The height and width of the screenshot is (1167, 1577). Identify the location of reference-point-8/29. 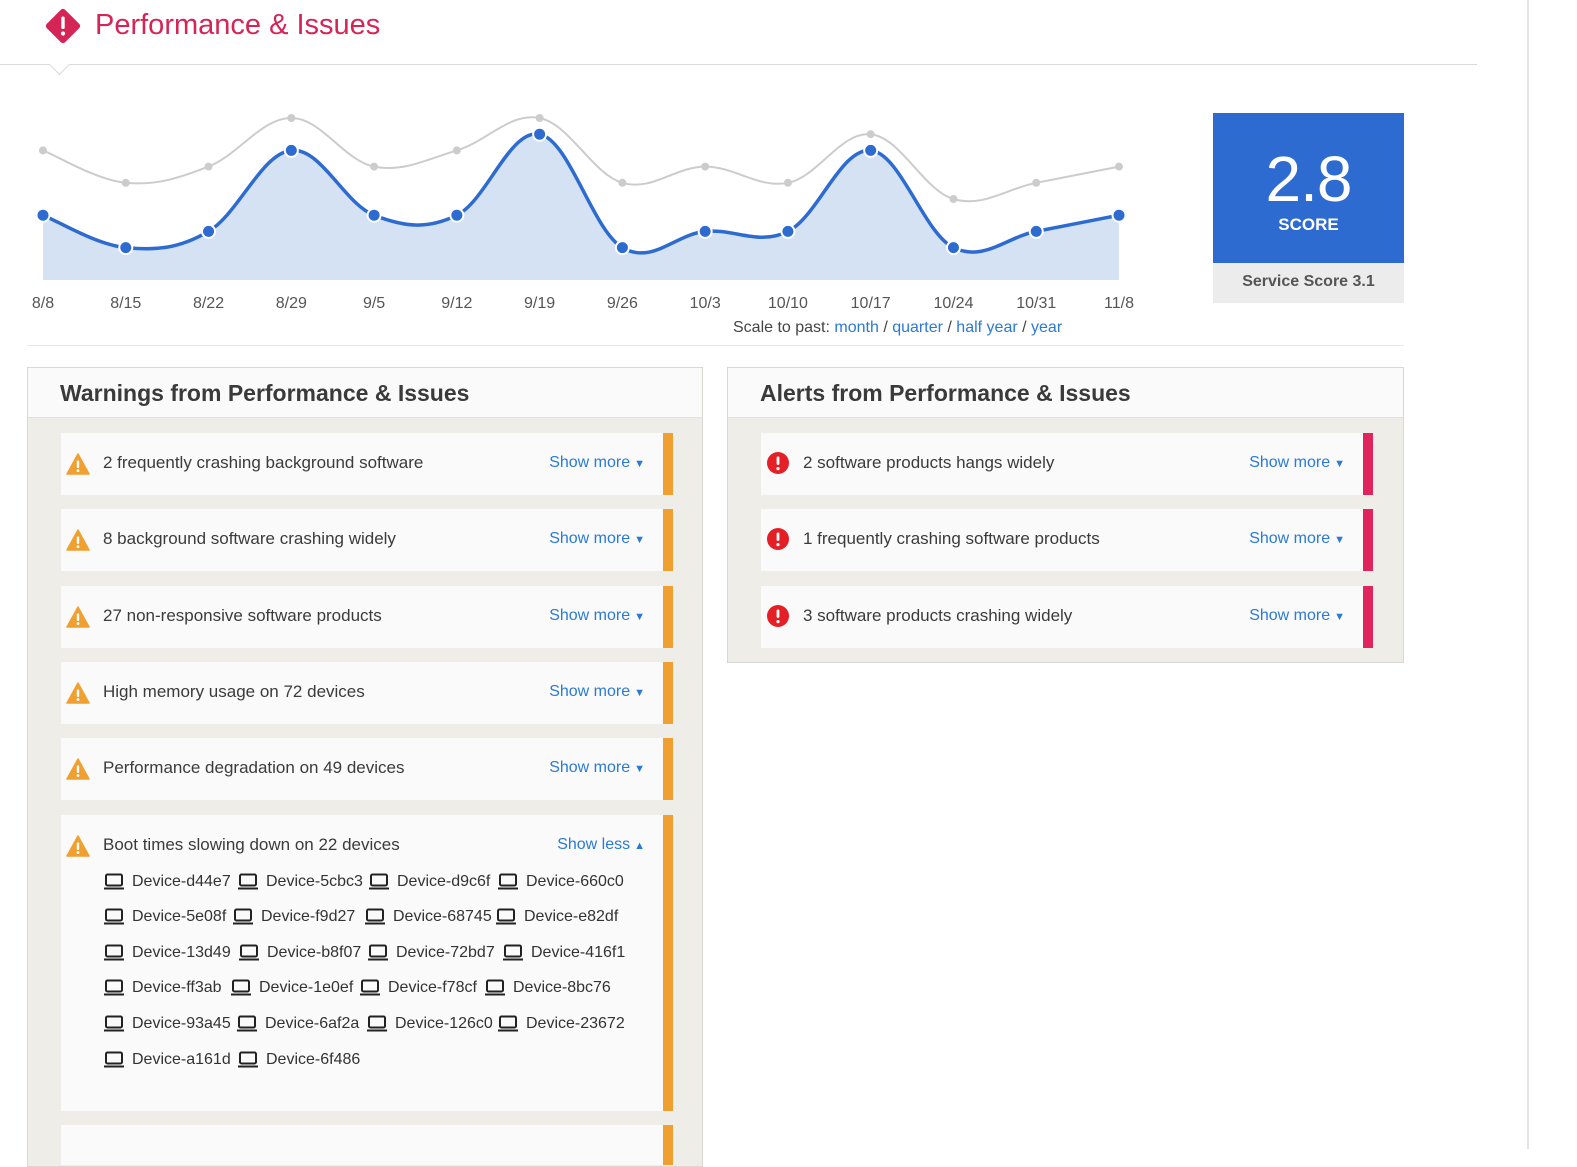
(291, 118).